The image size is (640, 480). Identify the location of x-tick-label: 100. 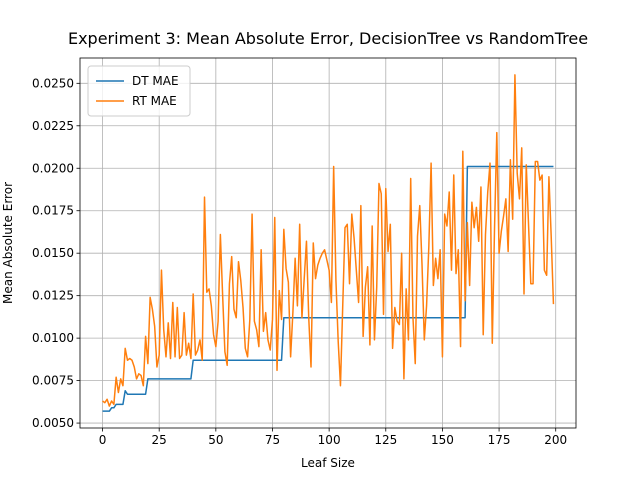
(329, 440).